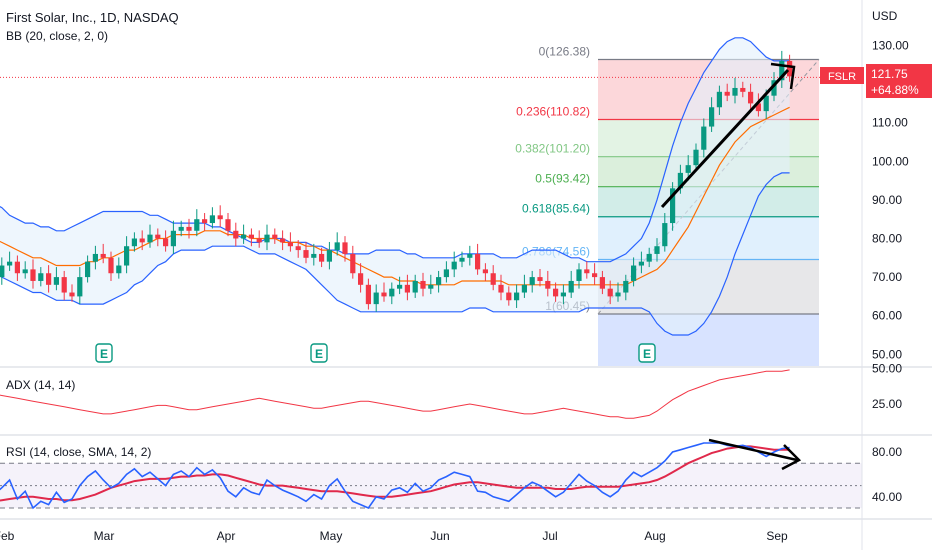  I want to click on time-tick-label: Jul, so click(549, 536).